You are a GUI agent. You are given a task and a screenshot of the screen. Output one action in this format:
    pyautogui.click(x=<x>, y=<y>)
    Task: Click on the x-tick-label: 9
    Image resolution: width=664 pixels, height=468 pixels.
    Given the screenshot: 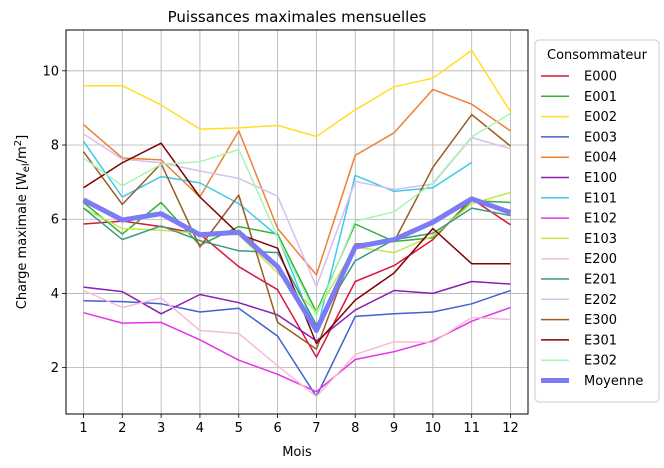 What is the action you would take?
    pyautogui.click(x=394, y=428)
    